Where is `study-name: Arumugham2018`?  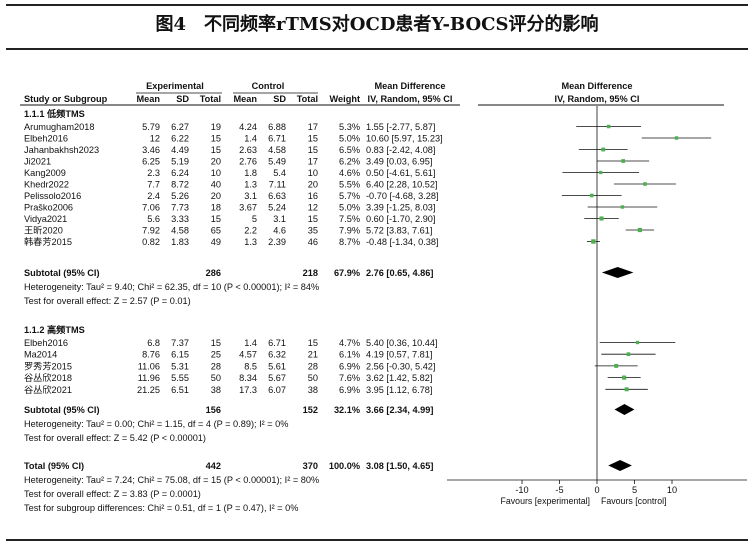
study-name: Arumugham2018 is located at coordinates (59, 127).